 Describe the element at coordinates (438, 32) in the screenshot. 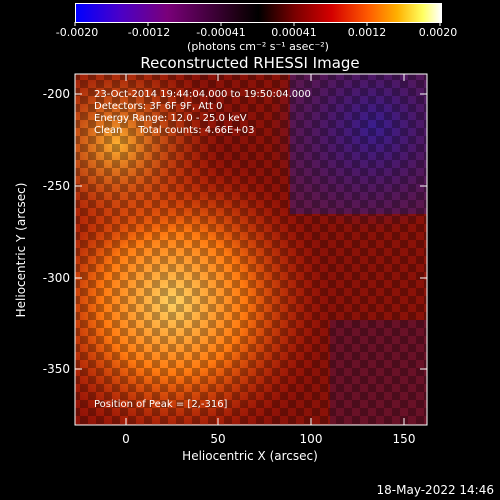

I see `colorbar-tick-label: 0.0020` at that location.